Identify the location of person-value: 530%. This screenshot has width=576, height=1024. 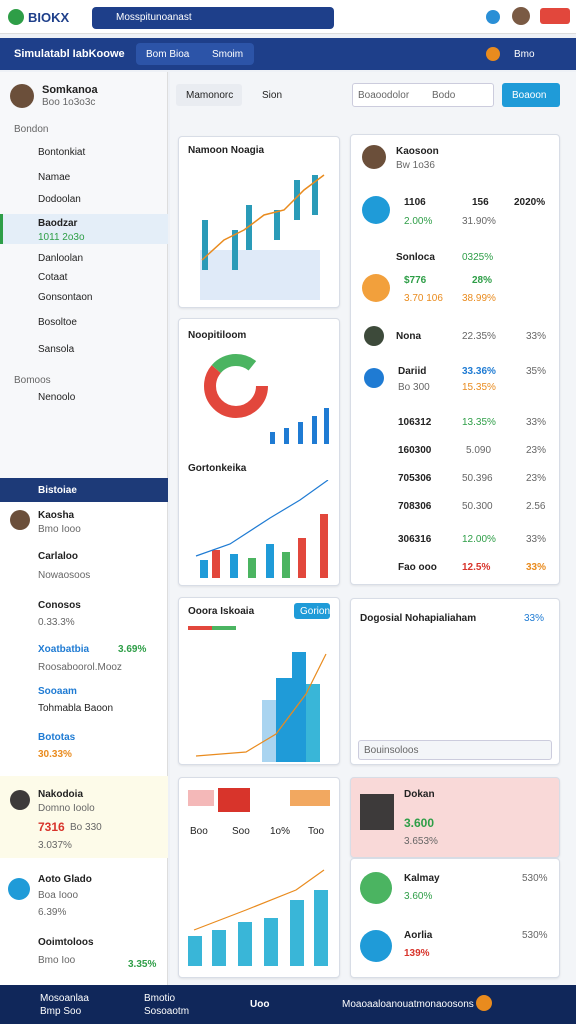
(535, 935).